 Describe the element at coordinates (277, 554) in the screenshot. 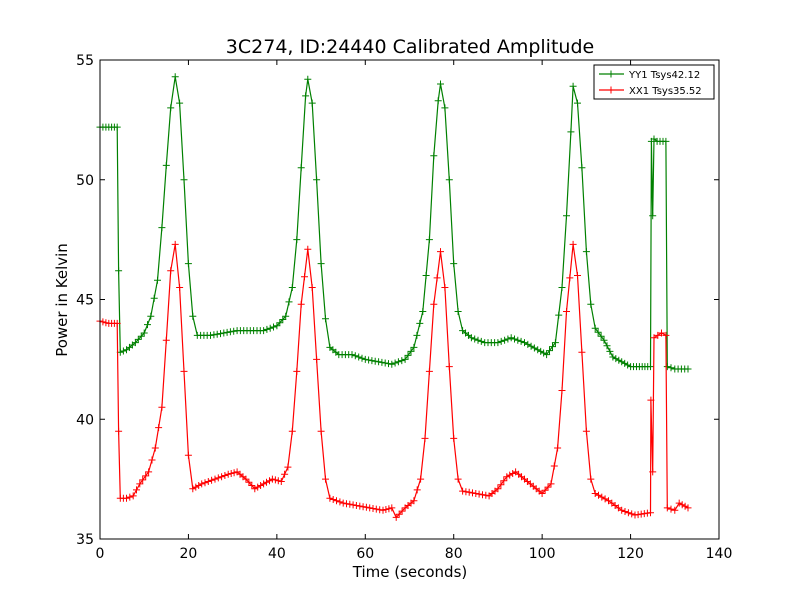

I see `x-tick-label: 40` at that location.